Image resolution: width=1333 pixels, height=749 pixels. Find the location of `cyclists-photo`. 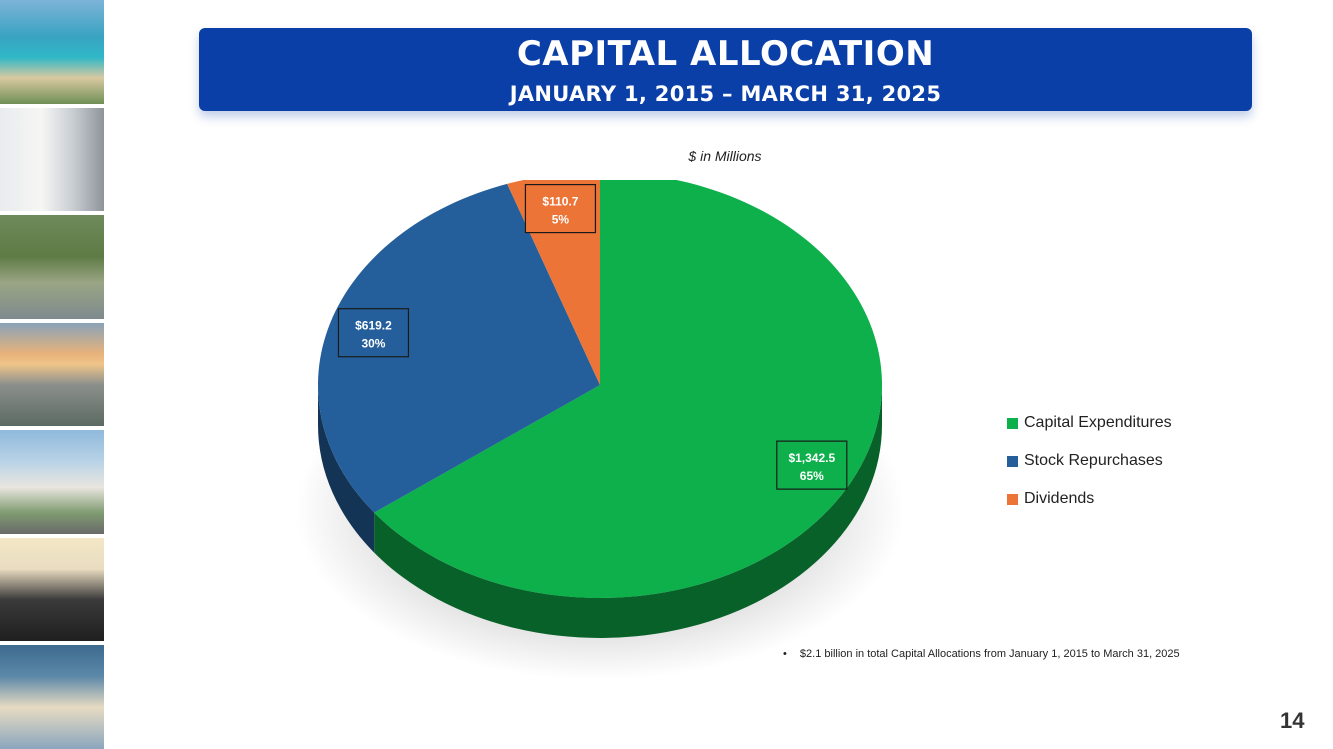

cyclists-photo is located at coordinates (52, 267).